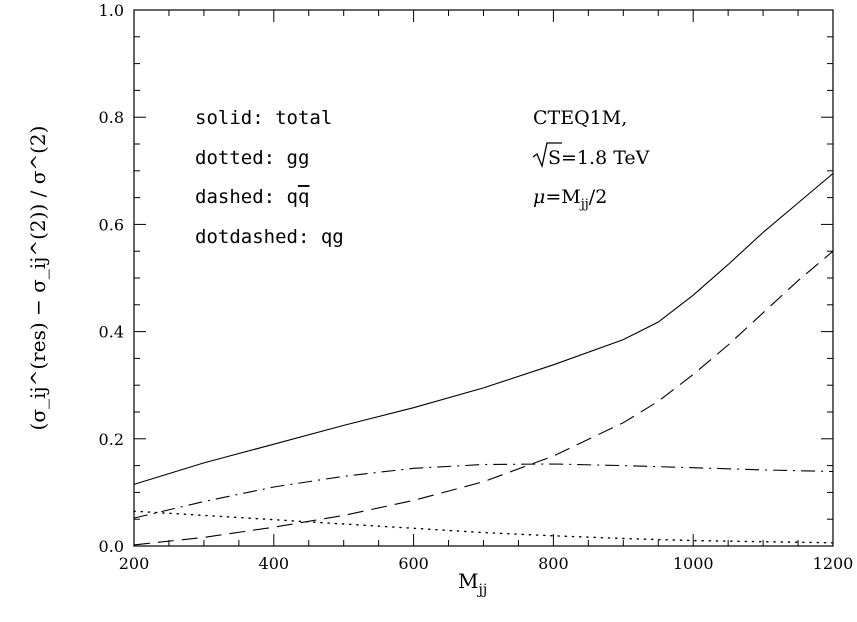  Describe the element at coordinates (246, 197) in the screenshot. I see `legend-dashed-label: dashed: q` at that location.